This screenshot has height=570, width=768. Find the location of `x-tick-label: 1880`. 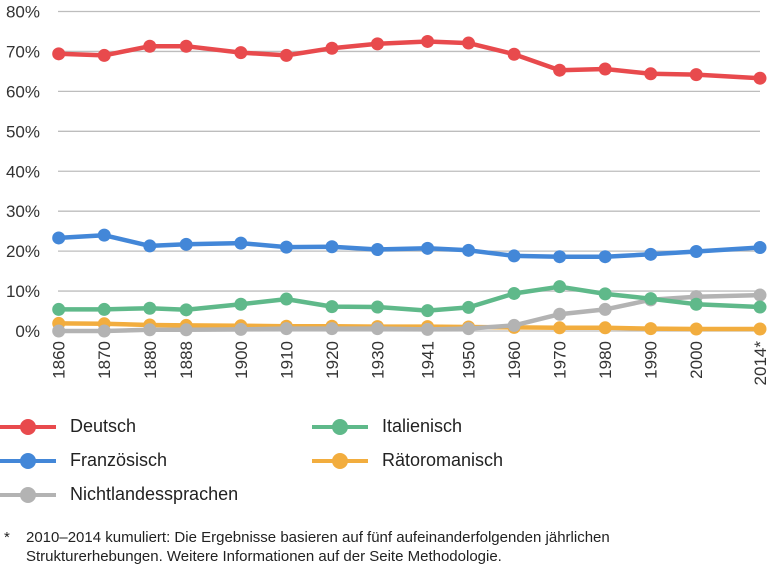

x-tick-label: 1880 is located at coordinates (150, 360).